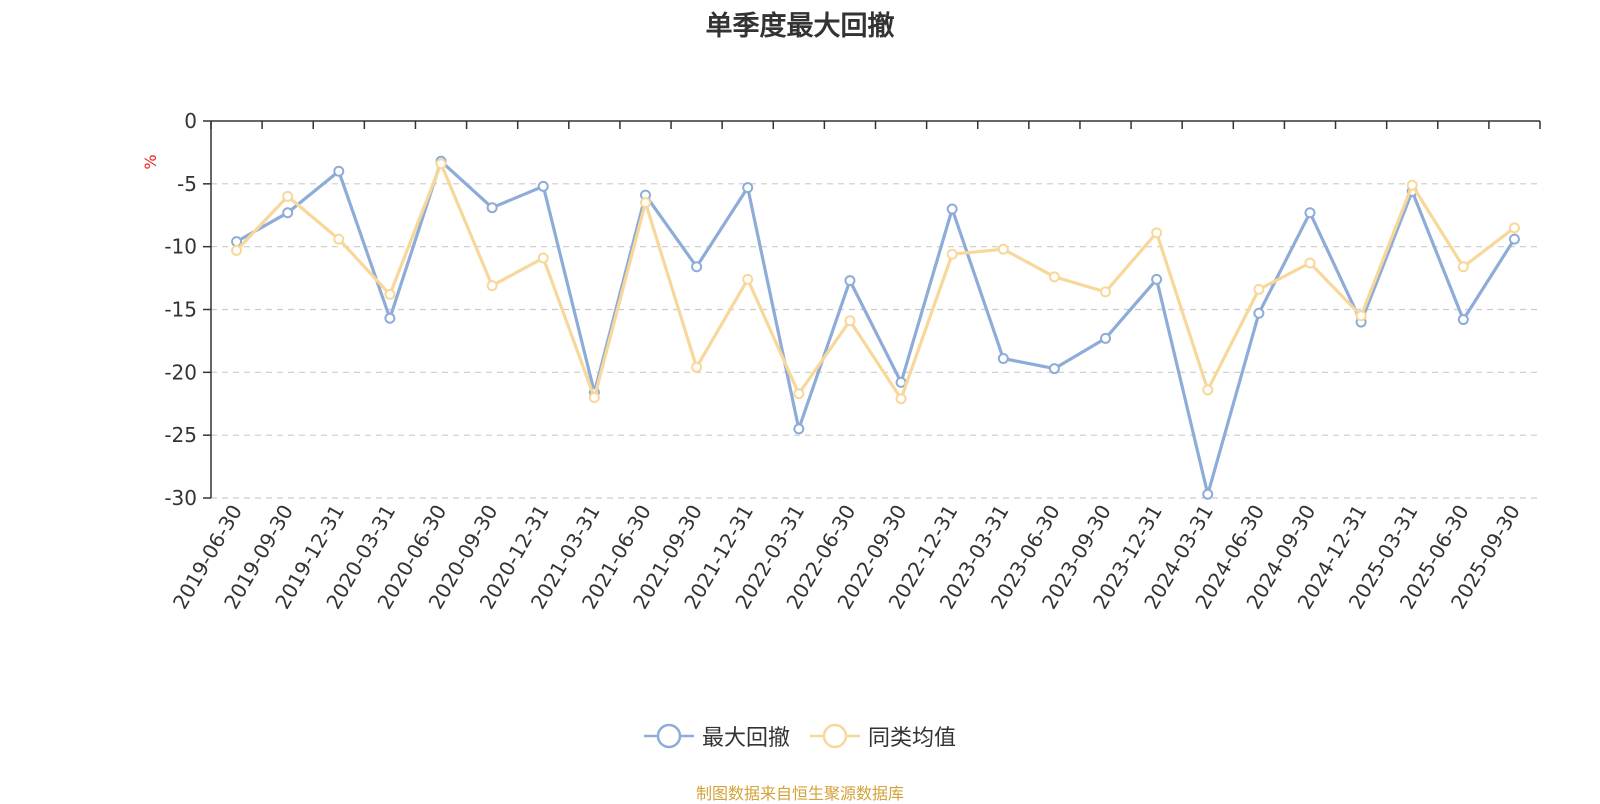 This screenshot has width=1600, height=804. What do you see at coordinates (800, 736) in the screenshot?
I see `legend: 最大回撤 同类均值` at bounding box center [800, 736].